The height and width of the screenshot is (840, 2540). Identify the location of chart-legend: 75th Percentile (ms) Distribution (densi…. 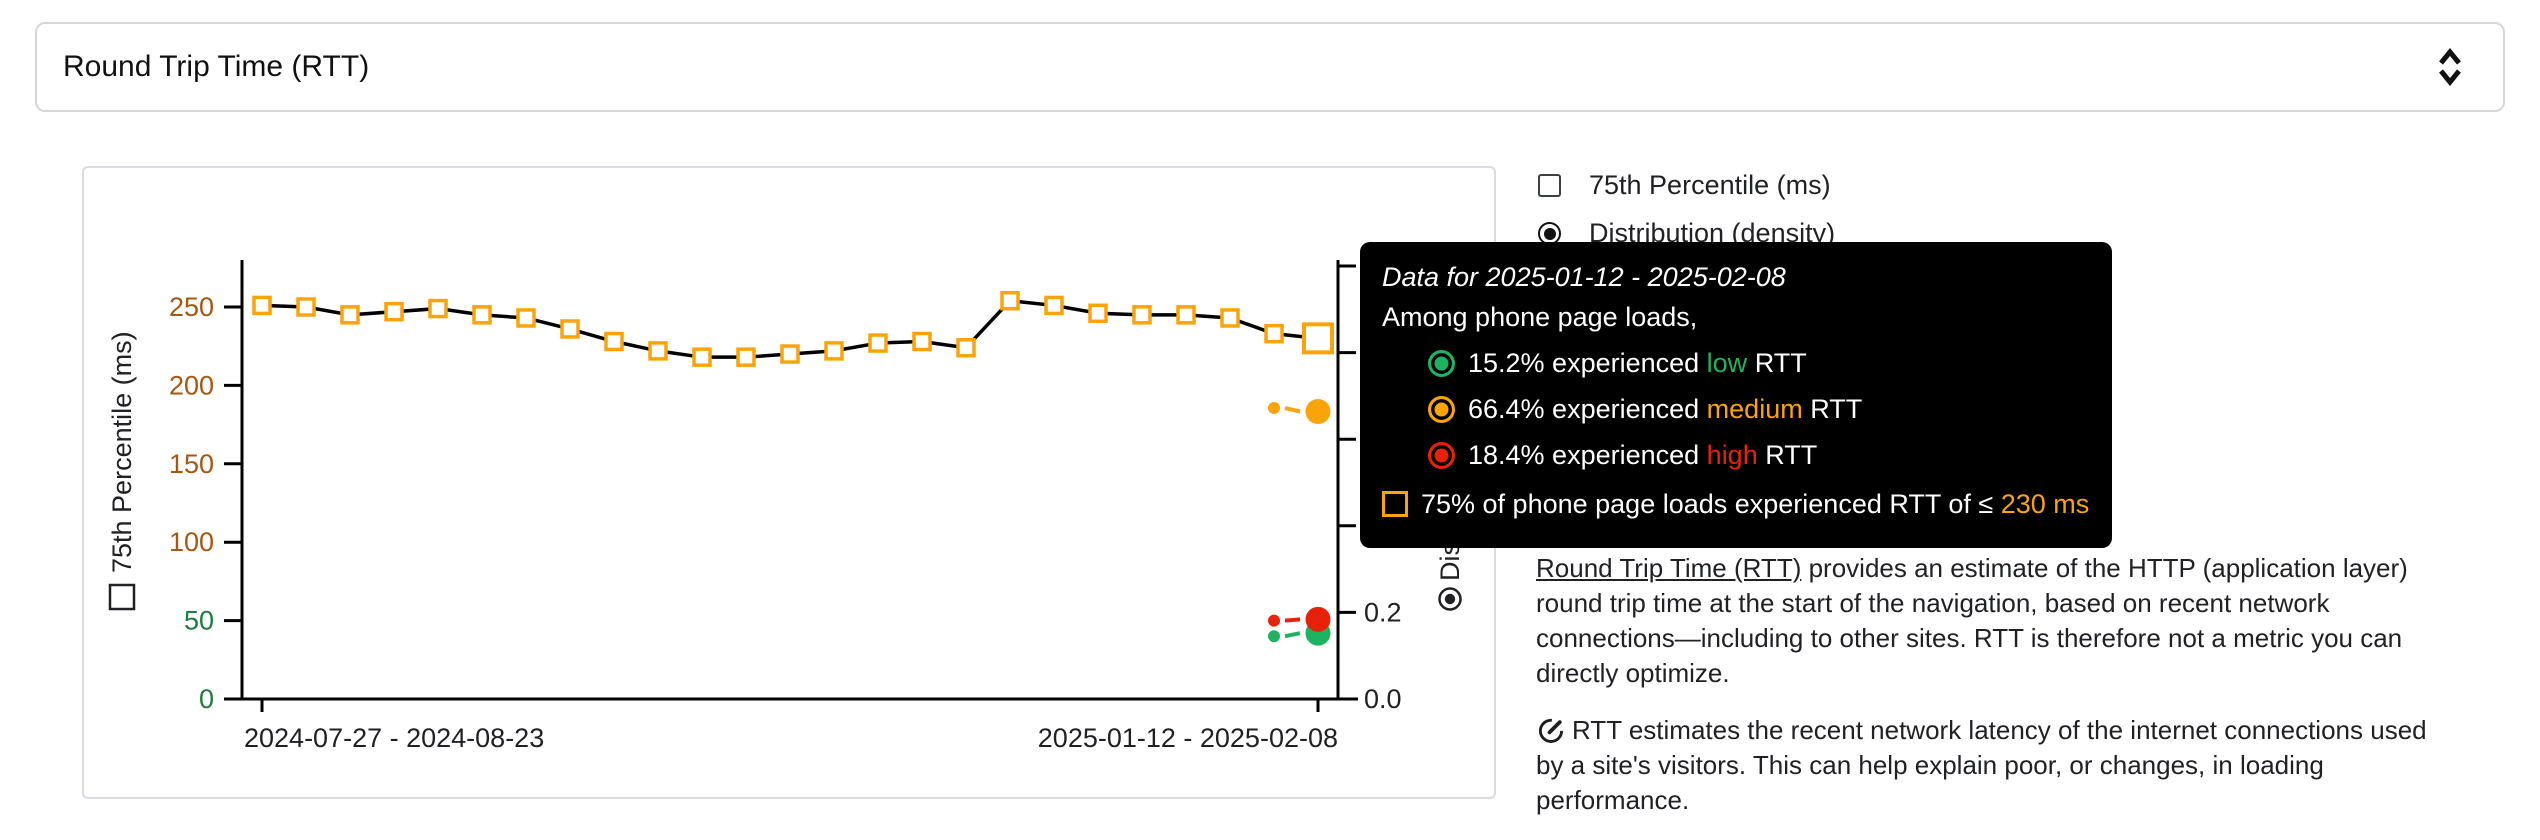
(1686, 209).